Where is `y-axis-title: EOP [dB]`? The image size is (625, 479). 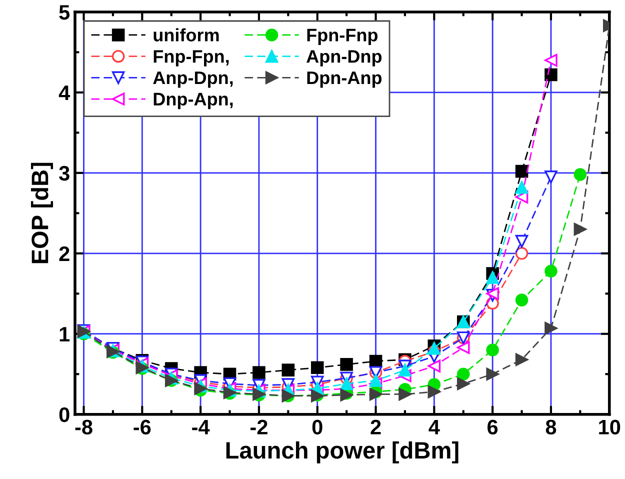
y-axis-title: EOP [dB] is located at coordinates (41, 213).